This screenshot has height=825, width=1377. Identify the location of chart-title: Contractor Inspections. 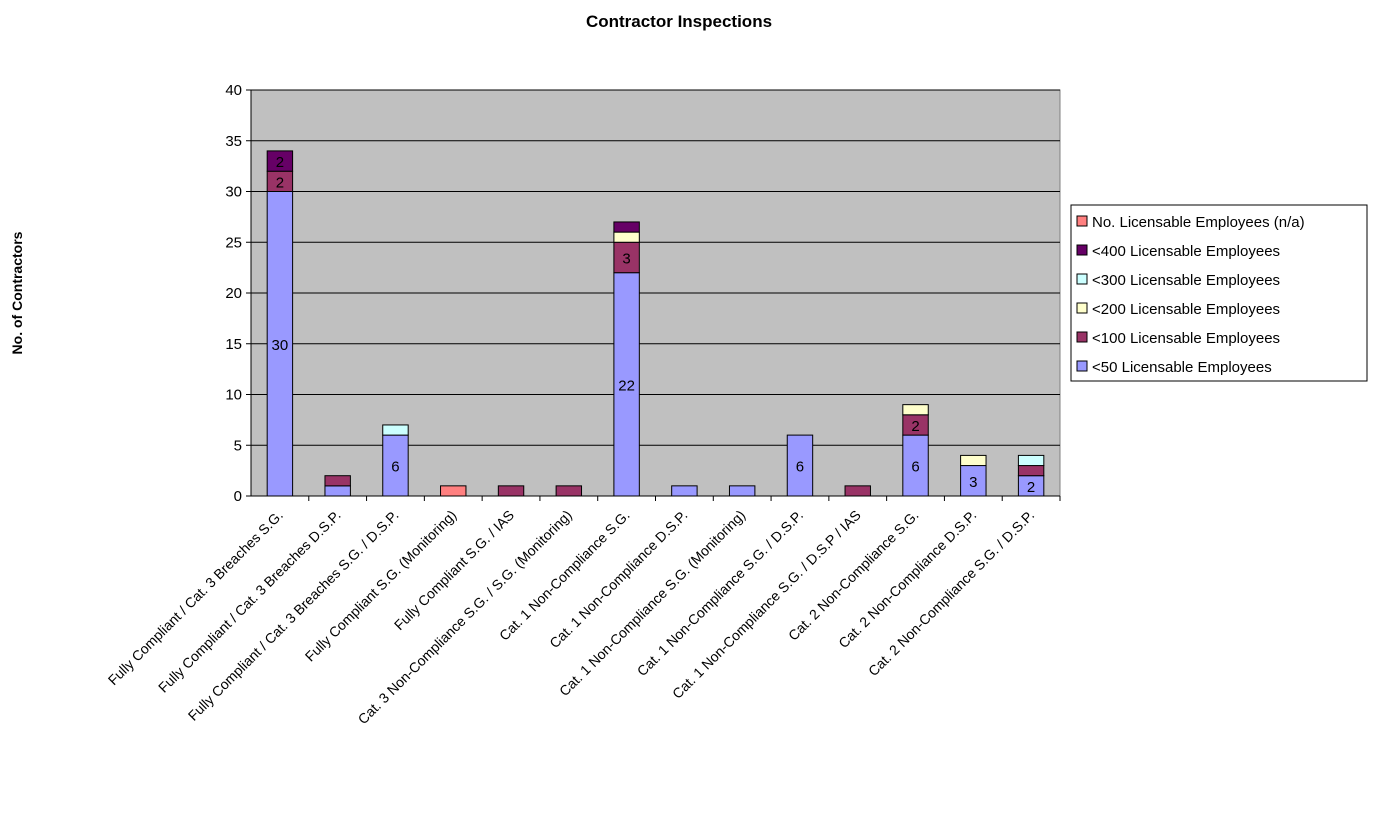
(679, 21).